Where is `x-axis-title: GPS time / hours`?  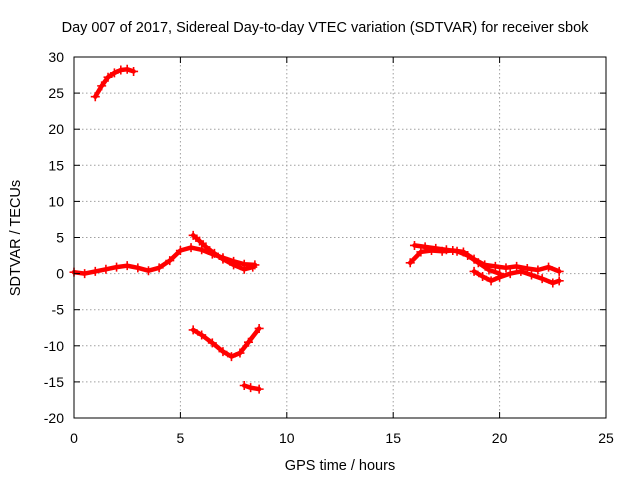 x-axis-title: GPS time / hours is located at coordinates (340, 466).